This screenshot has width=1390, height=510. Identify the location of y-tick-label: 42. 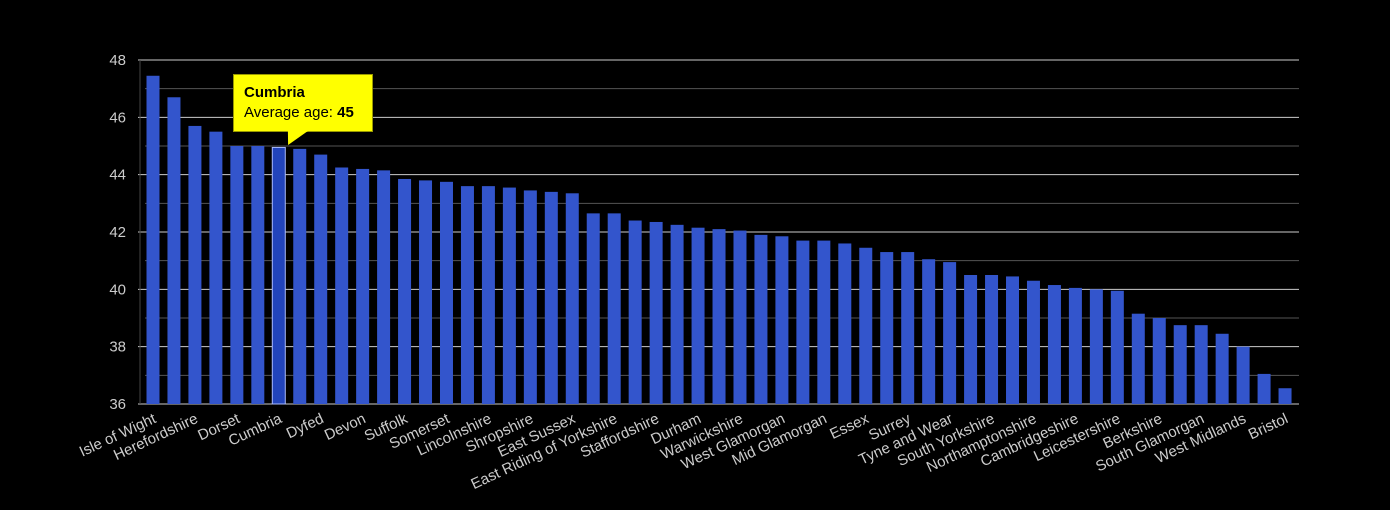
(117, 232).